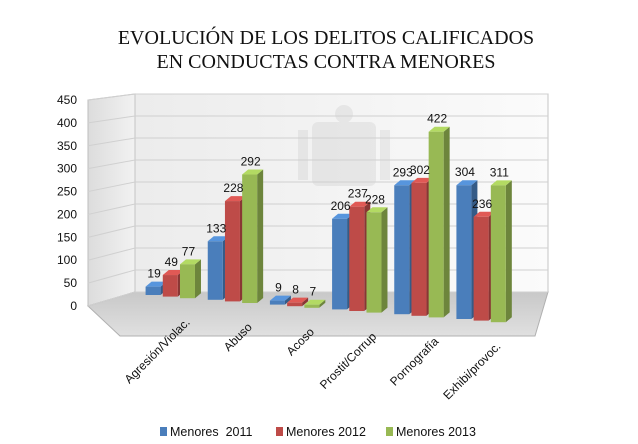 The image size is (638, 444). What do you see at coordinates (154, 274) in the screenshot?
I see `value-label-2011-1: 19` at bounding box center [154, 274].